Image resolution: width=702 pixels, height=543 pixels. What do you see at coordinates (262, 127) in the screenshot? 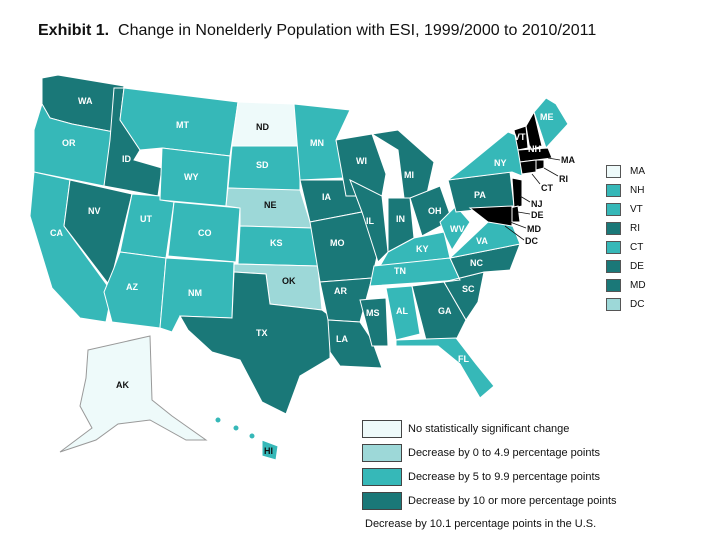
I see `label-ND: ND` at bounding box center [262, 127].